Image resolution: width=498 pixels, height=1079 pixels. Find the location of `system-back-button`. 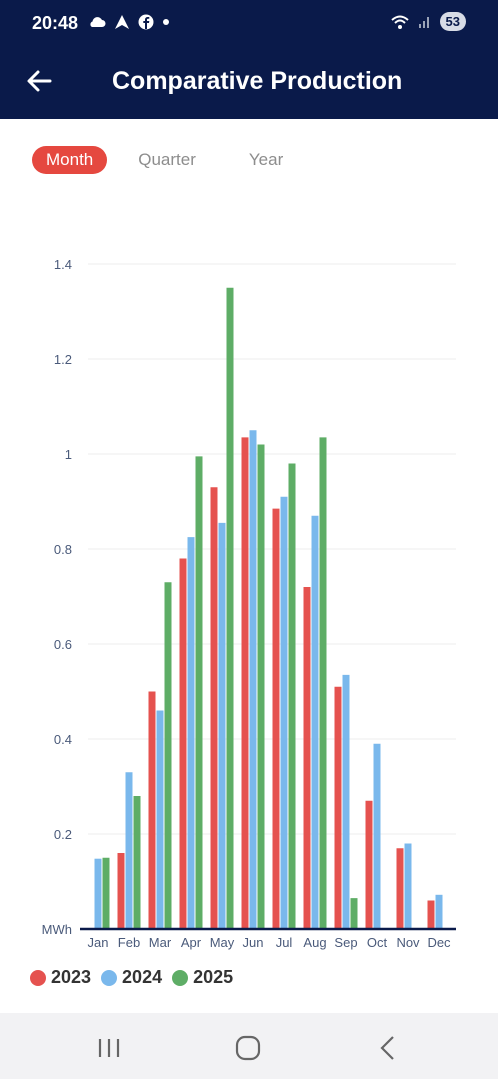

system-back-button is located at coordinates (388, 1048).